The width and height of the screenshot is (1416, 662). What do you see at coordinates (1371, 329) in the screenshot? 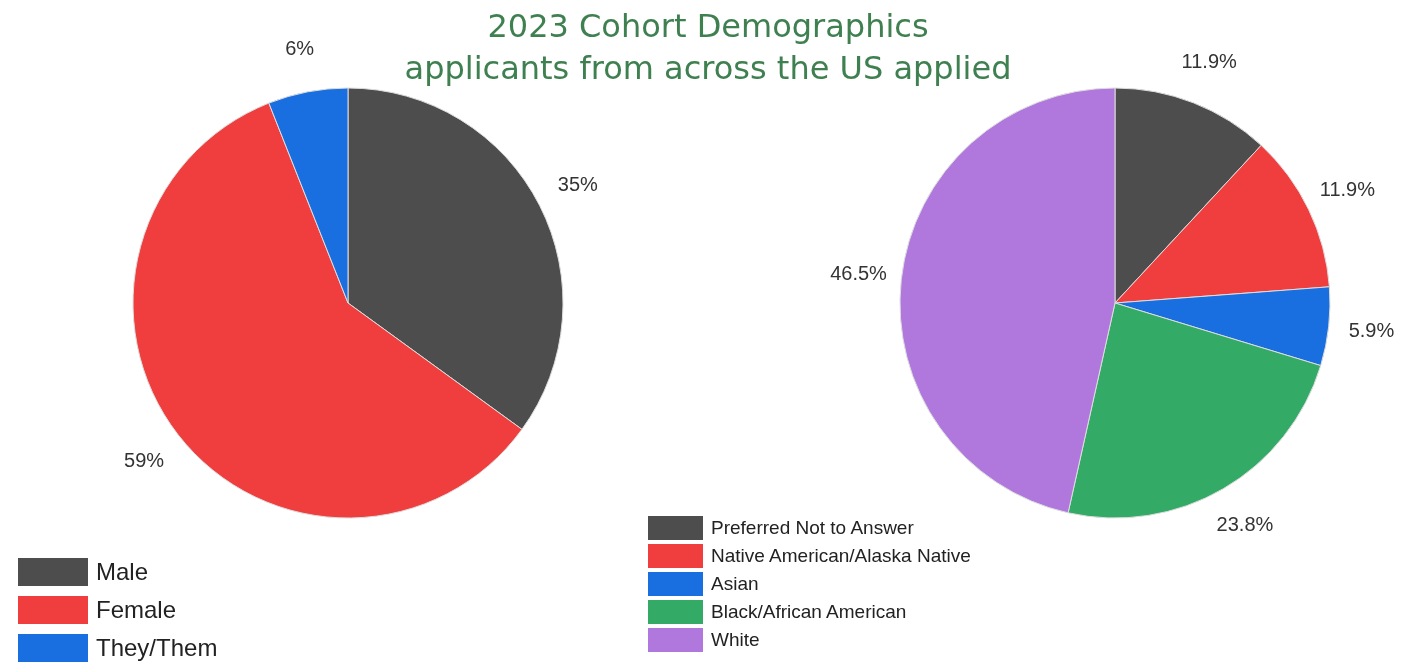
I see `data-label: 5.9%` at bounding box center [1371, 329].